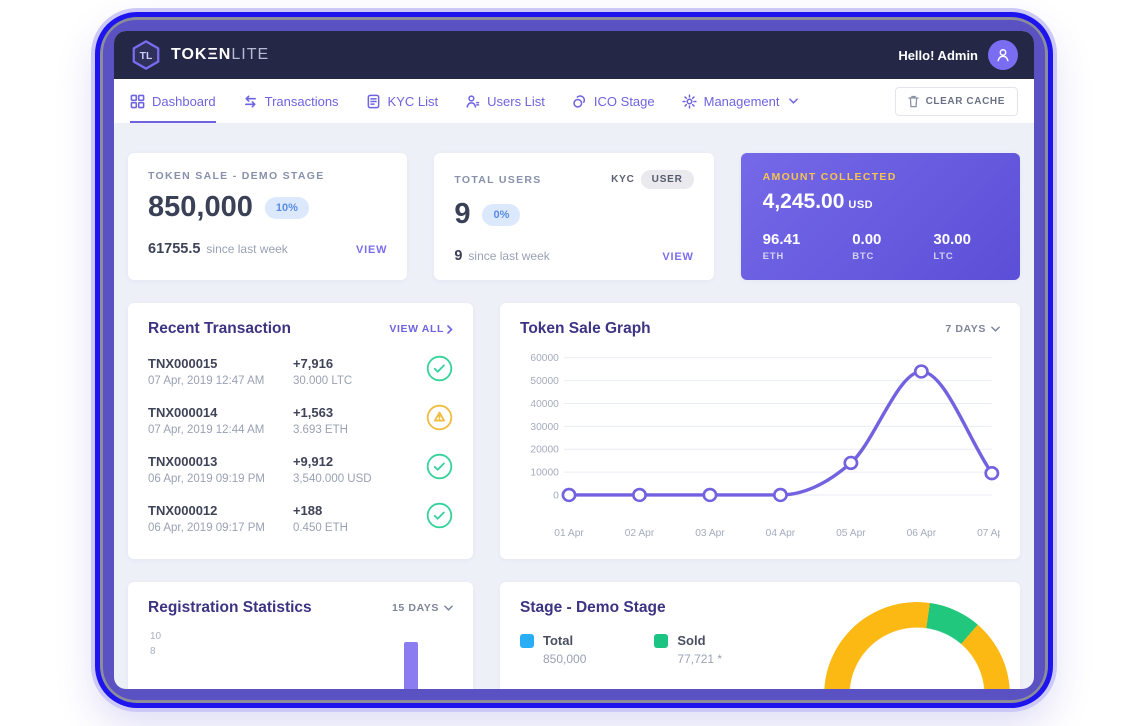 This screenshot has width=1140, height=726. I want to click on nav-item-dashboard: Dashboard, so click(173, 101).